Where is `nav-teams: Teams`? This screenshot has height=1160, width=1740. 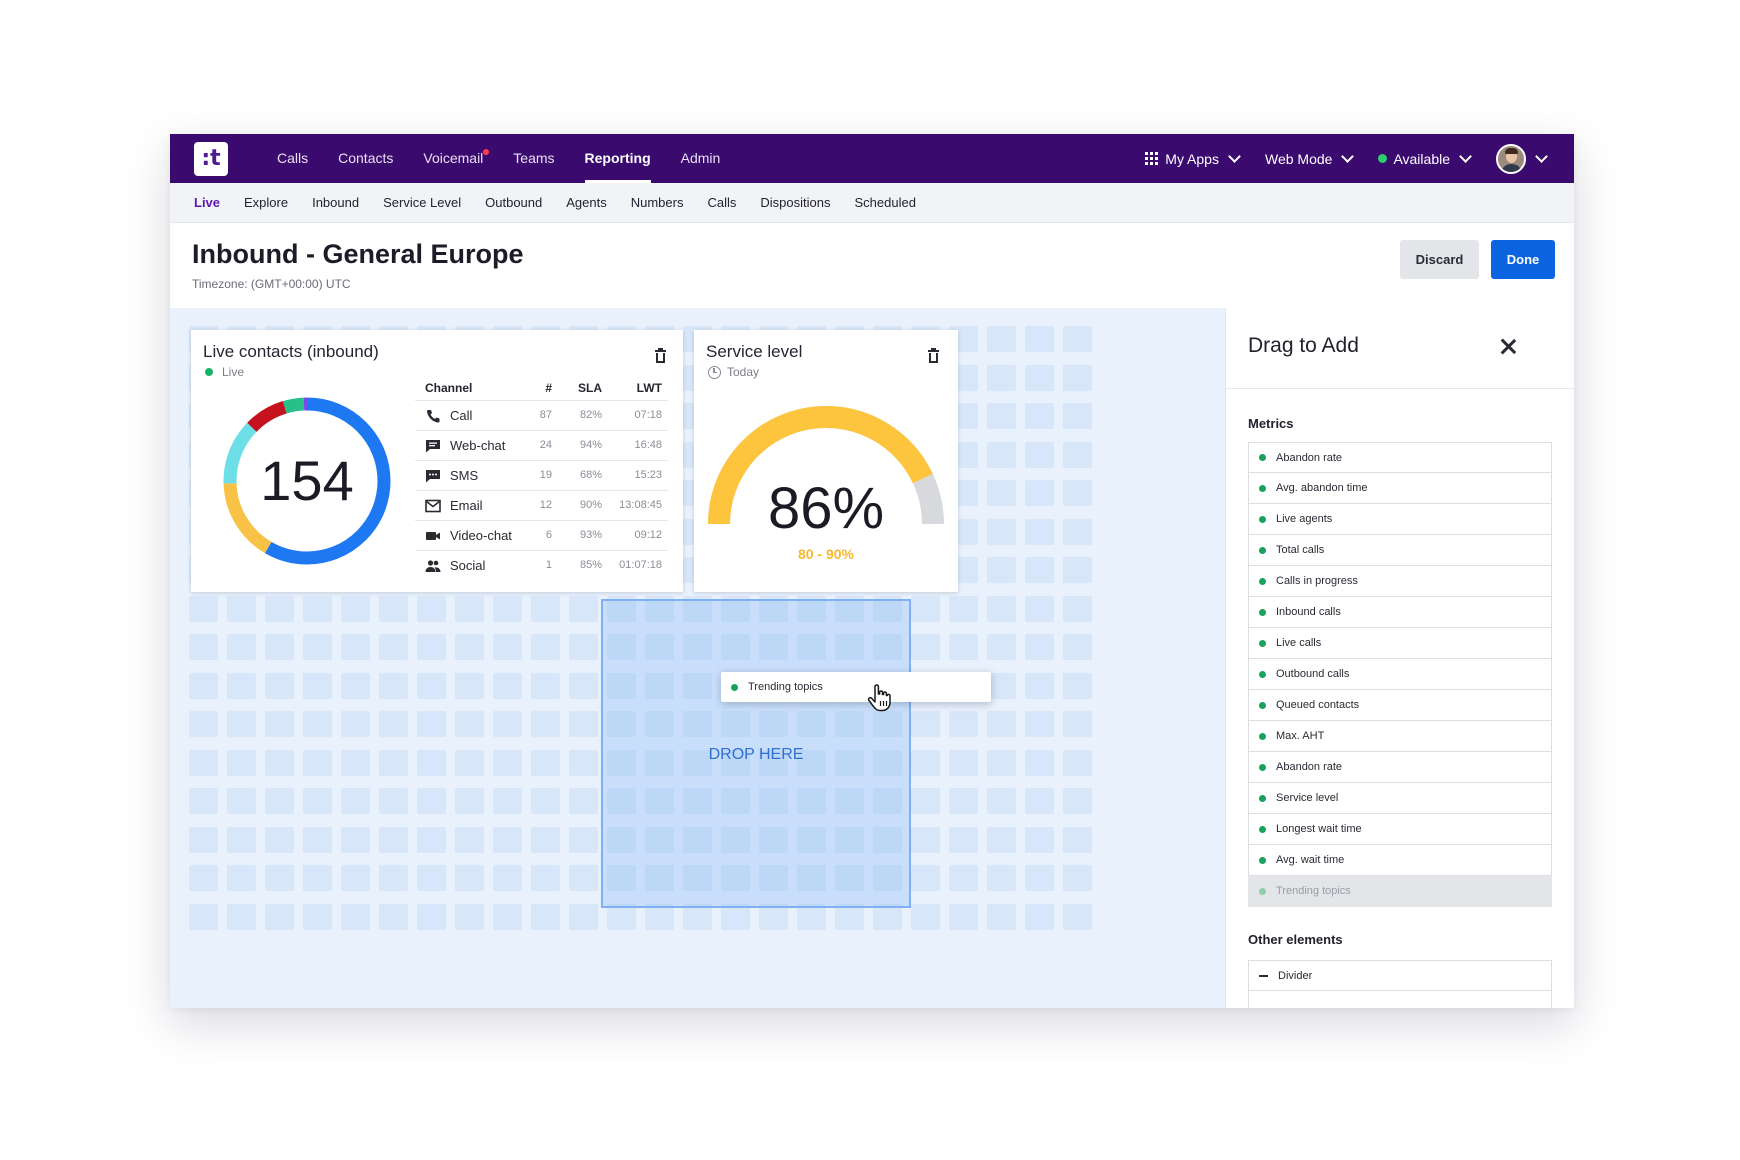
nav-teams: Teams is located at coordinates (534, 158).